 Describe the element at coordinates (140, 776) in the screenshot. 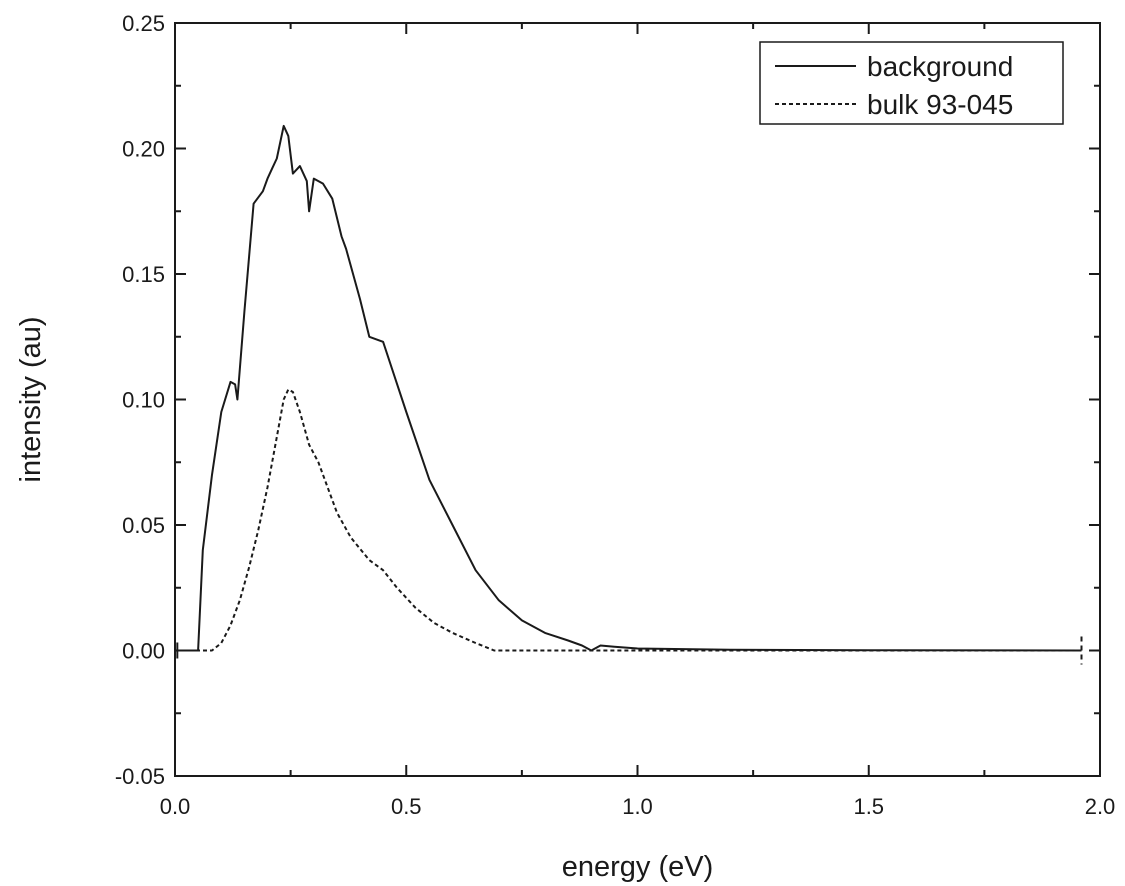

I see `y-tick-label: -0.05` at that location.